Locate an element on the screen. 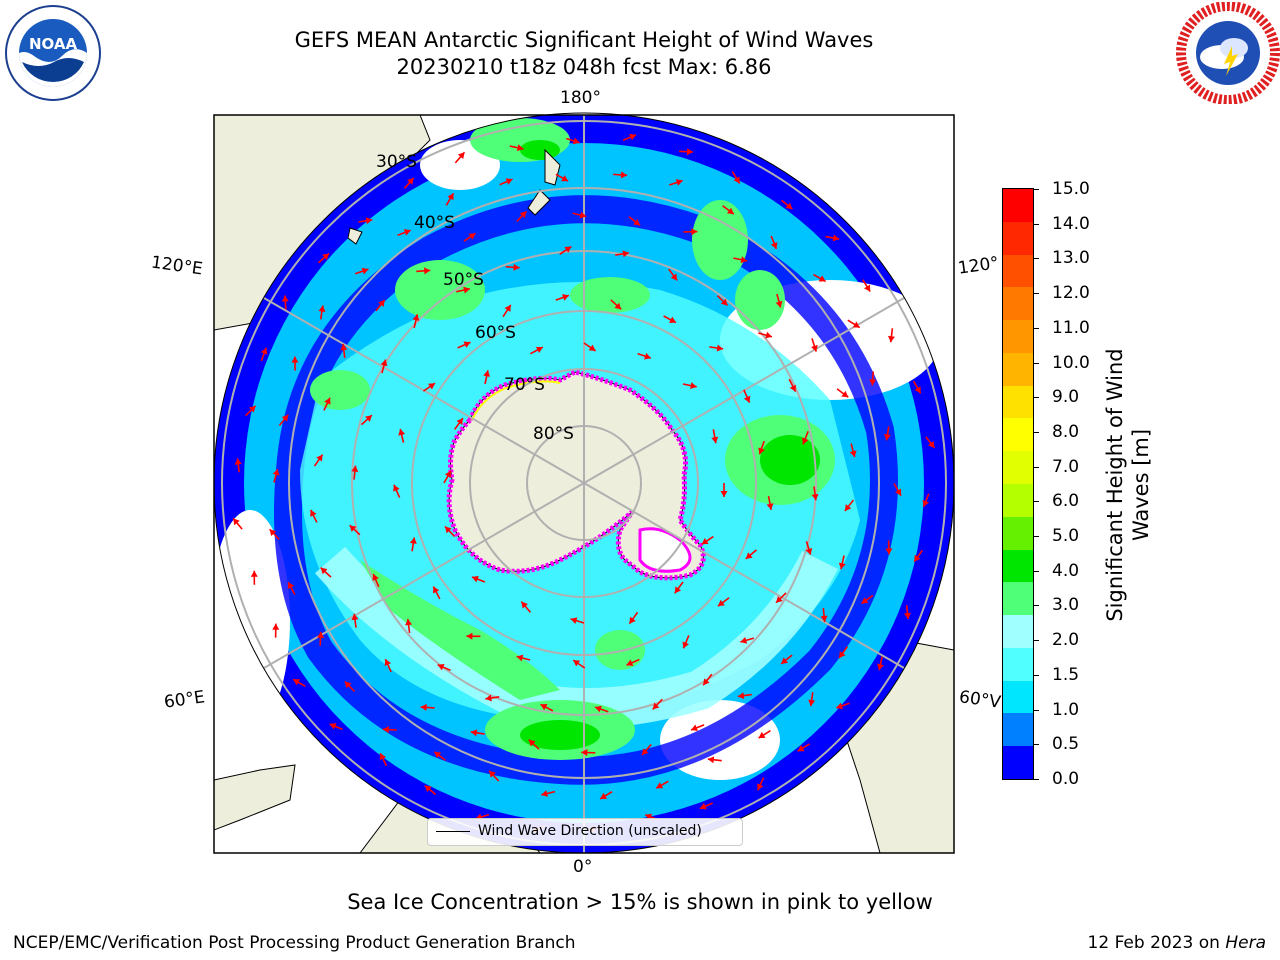  lat-label-50s: 50°S is located at coordinates (463, 280).